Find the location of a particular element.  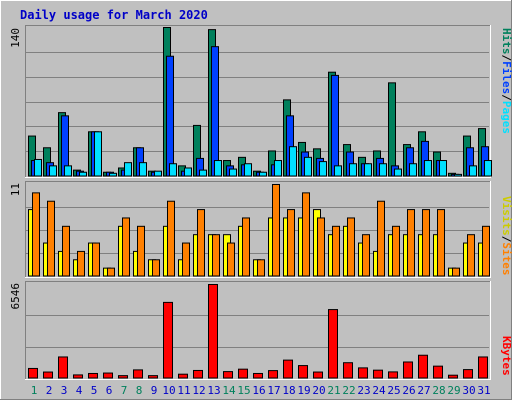

day-label-10: 10 is located at coordinates (168, 390).